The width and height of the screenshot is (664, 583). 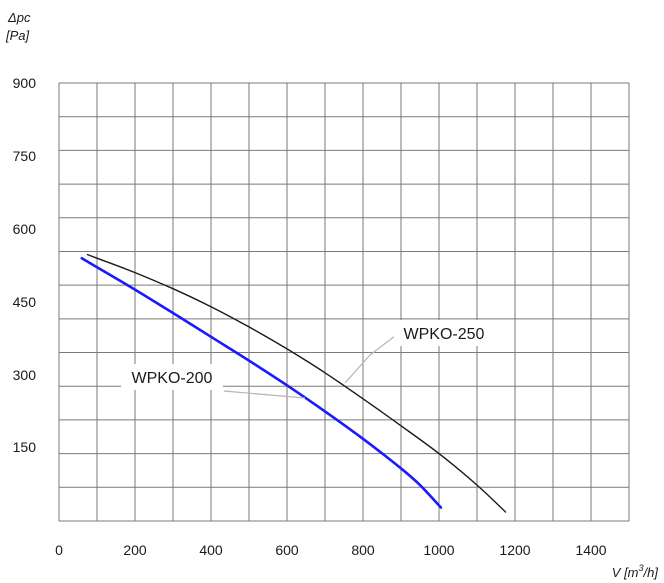 What do you see at coordinates (211, 550) in the screenshot?
I see `x-tick-label: 400` at bounding box center [211, 550].